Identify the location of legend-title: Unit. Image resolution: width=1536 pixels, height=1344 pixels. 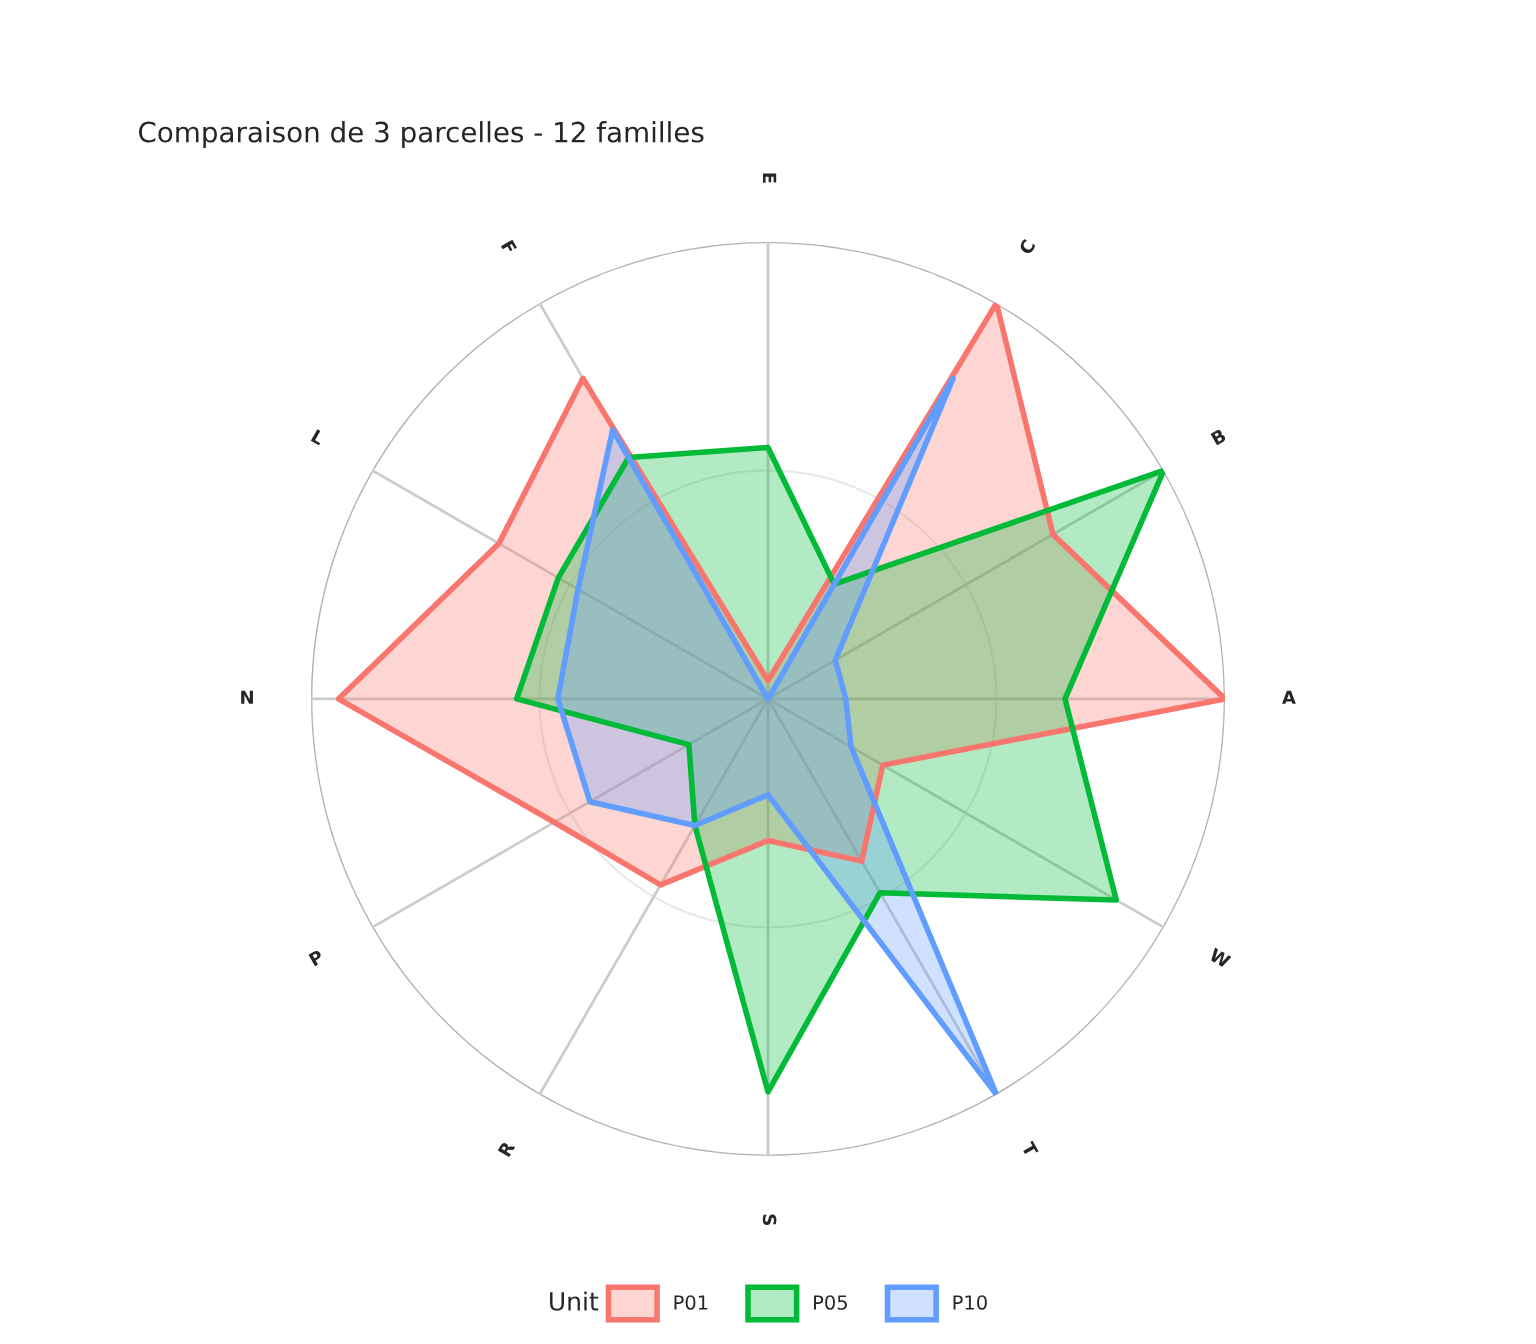
(574, 1301).